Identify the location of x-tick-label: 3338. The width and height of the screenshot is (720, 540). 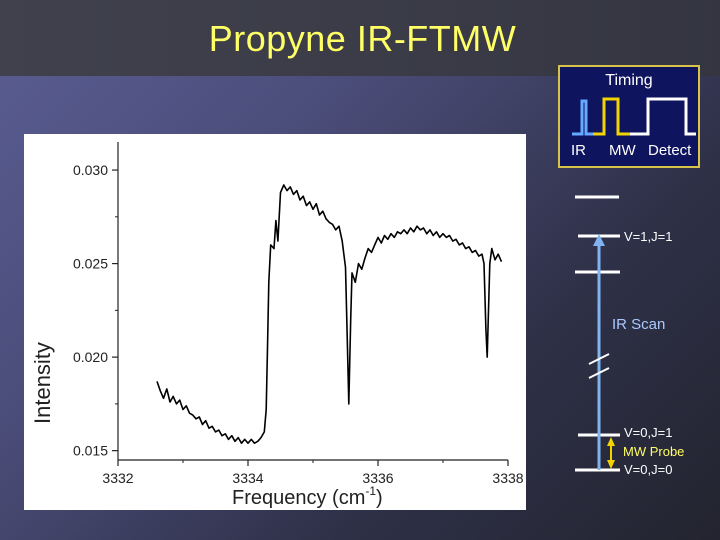
(507, 478).